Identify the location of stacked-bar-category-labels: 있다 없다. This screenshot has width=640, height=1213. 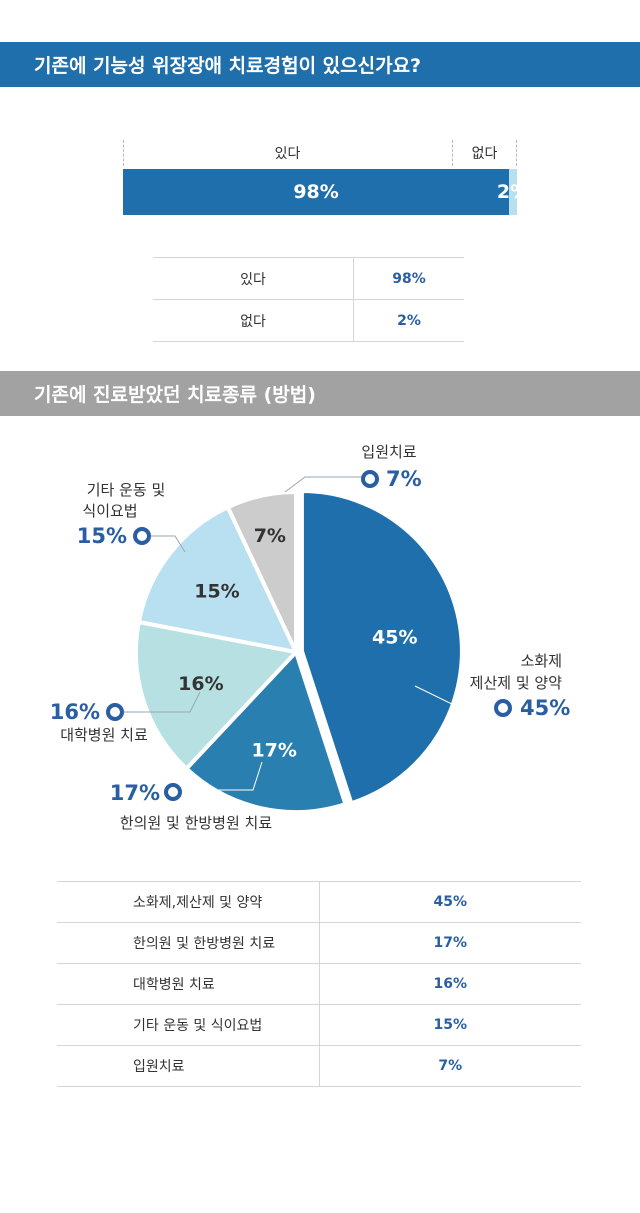
(320, 153).